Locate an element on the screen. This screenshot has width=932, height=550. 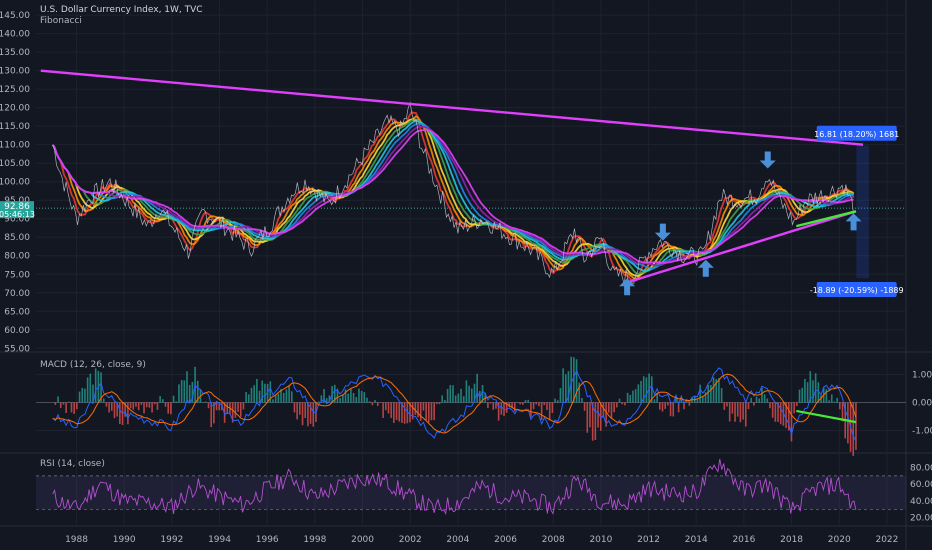
countdown-label: 05:46:13 is located at coordinates (17, 214).